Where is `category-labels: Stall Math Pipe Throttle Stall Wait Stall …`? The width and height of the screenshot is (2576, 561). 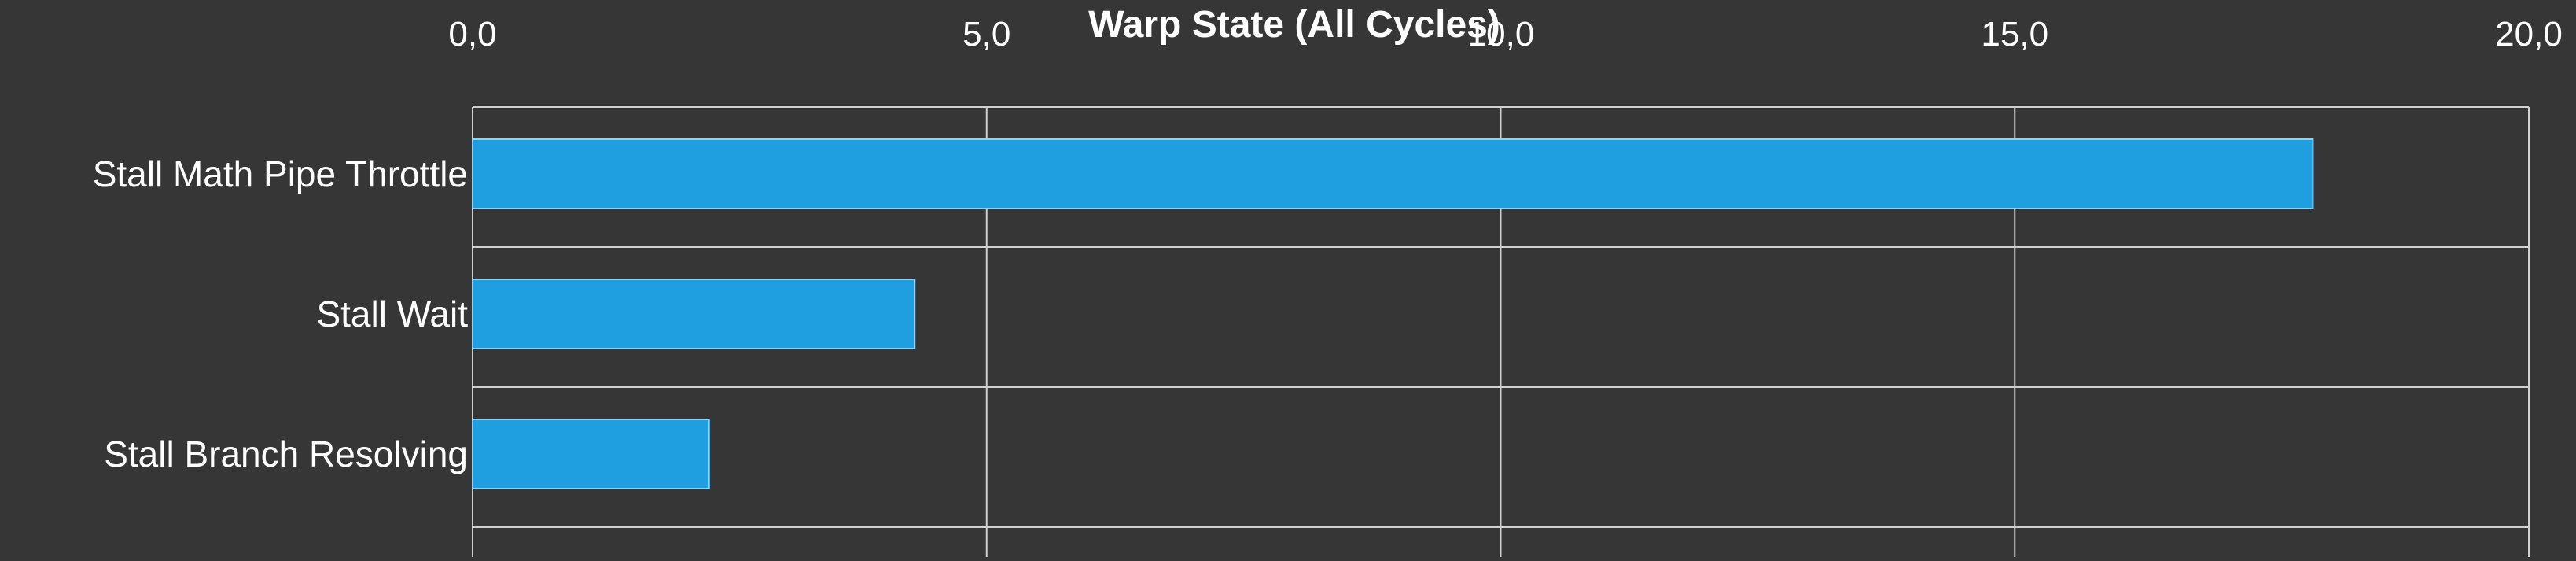
category-labels: Stall Math Pipe Throttle Stall Wait Stall … is located at coordinates (280, 313).